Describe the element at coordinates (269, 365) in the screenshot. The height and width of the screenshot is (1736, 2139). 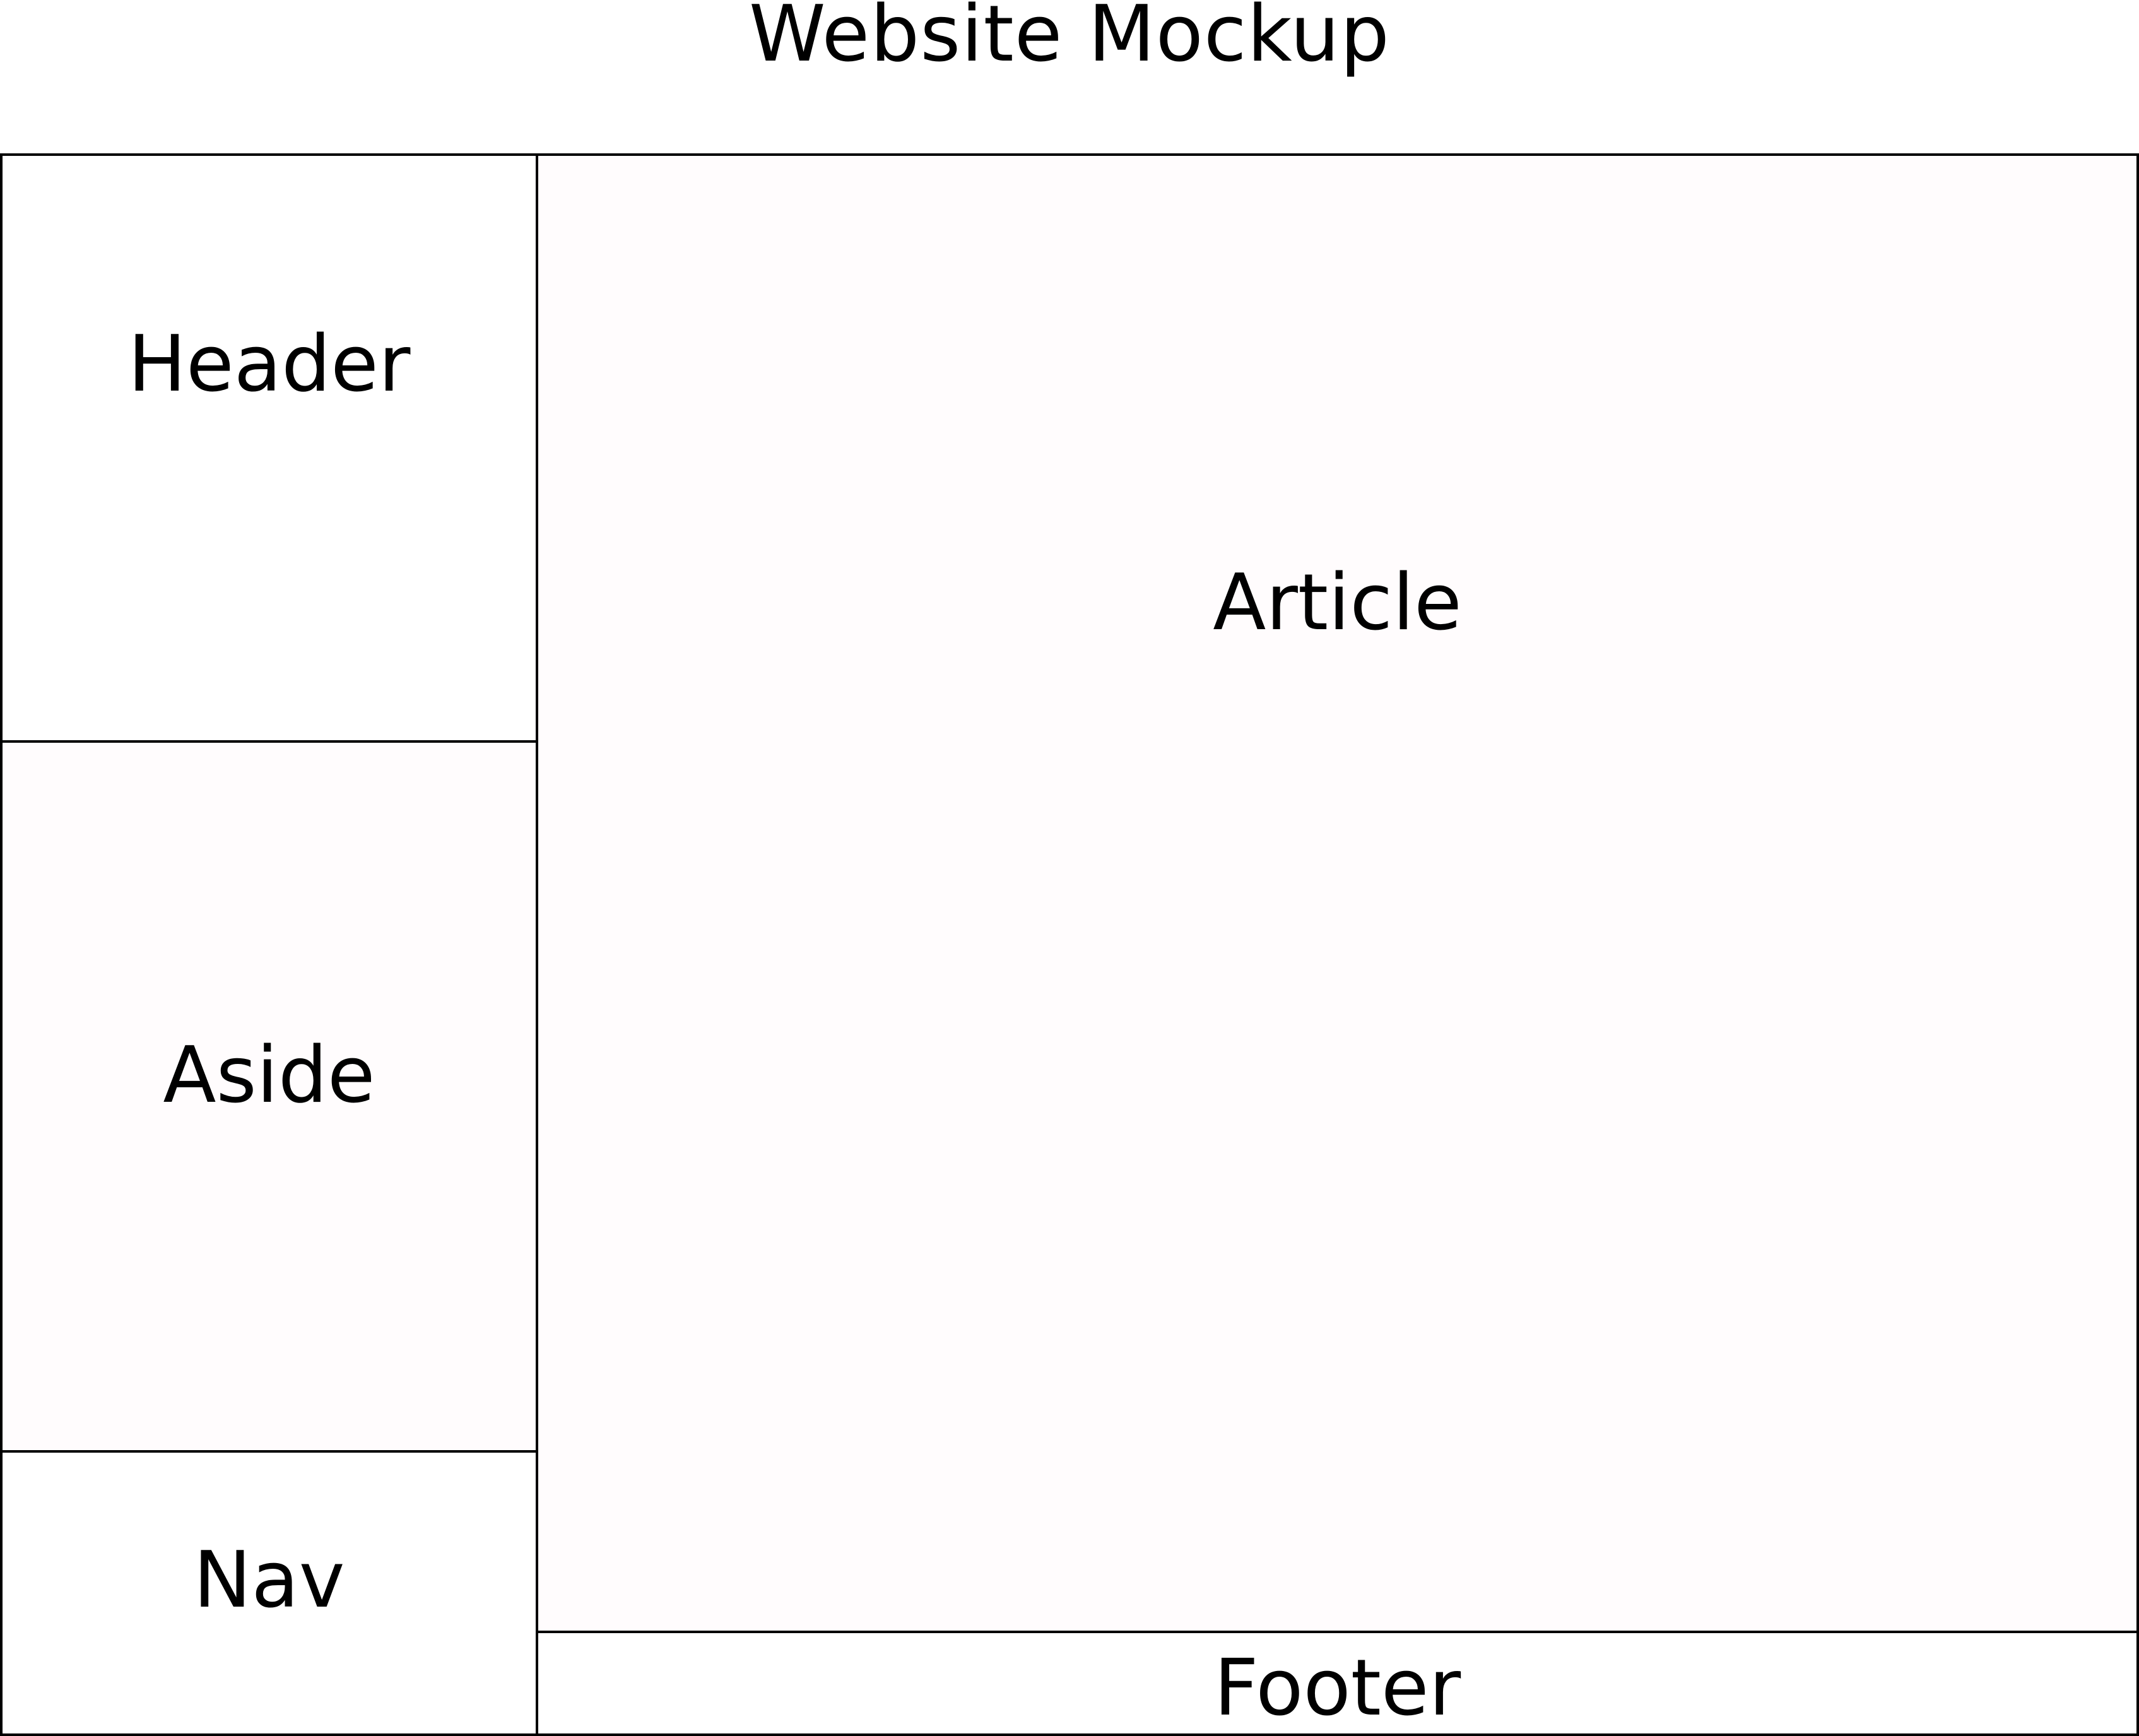
I see `header-label: Header` at that location.